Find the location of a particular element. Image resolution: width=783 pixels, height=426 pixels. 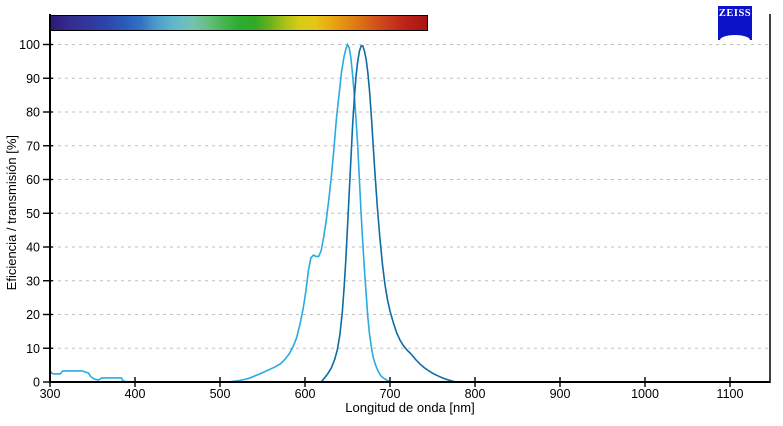

x-tick-label: 700 is located at coordinates (390, 394).